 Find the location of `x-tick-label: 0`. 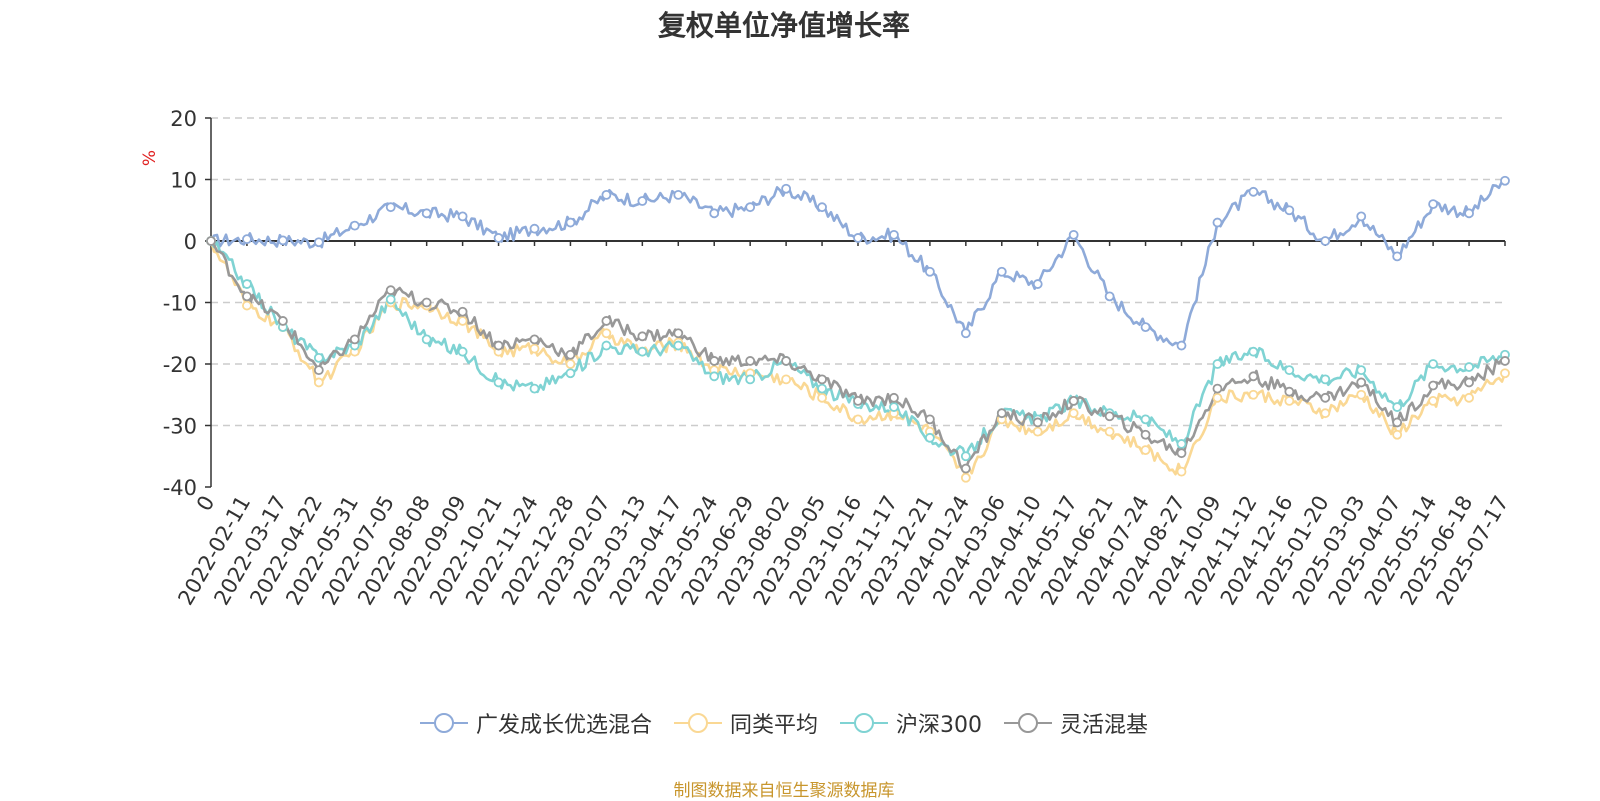

x-tick-label: 0 is located at coordinates (205, 504).